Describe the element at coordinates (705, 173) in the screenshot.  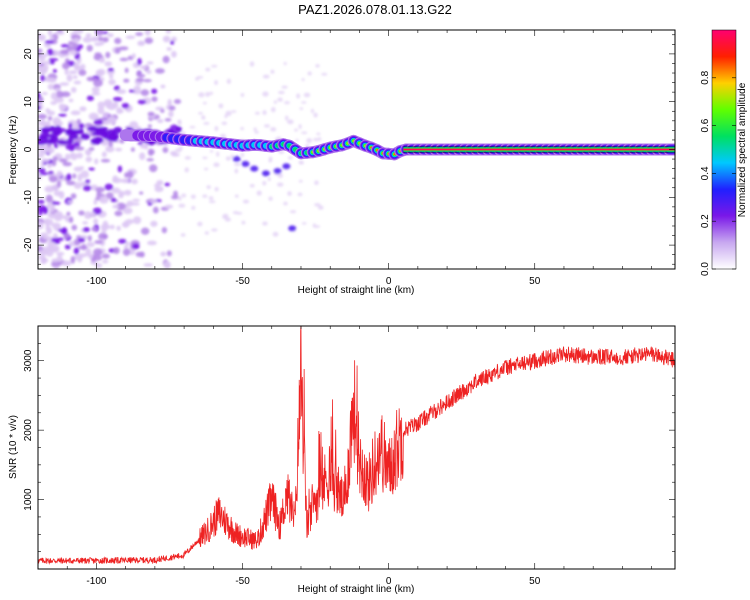
I see `colorbar-tick-label: 0.4` at that location.